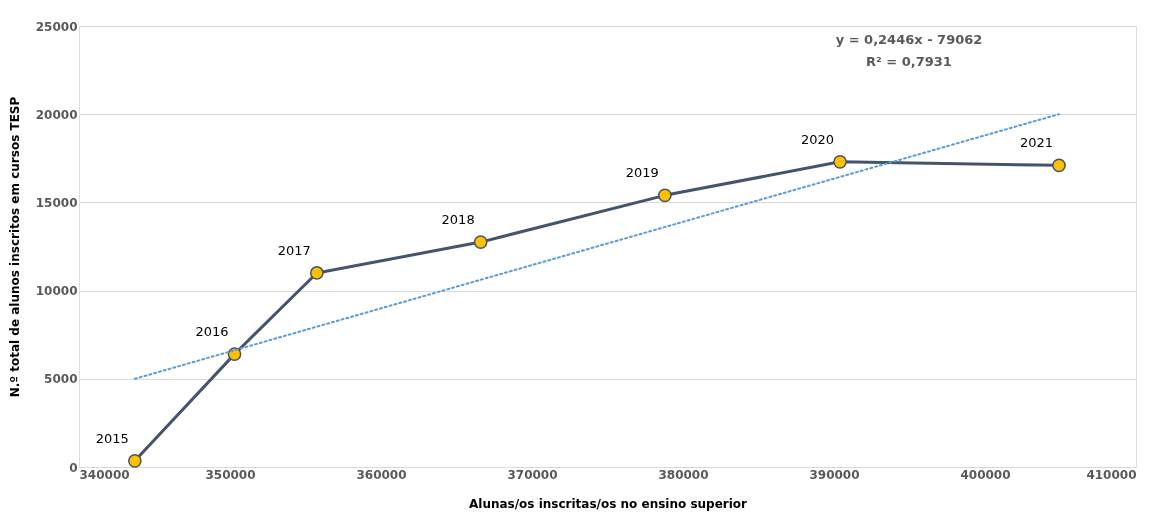 This screenshot has height=524, width=1166. What do you see at coordinates (1111, 474) in the screenshot?
I see `x-tick-label: 410000` at bounding box center [1111, 474].